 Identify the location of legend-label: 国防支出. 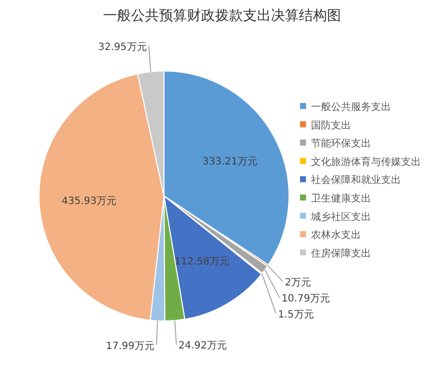
(331, 125).